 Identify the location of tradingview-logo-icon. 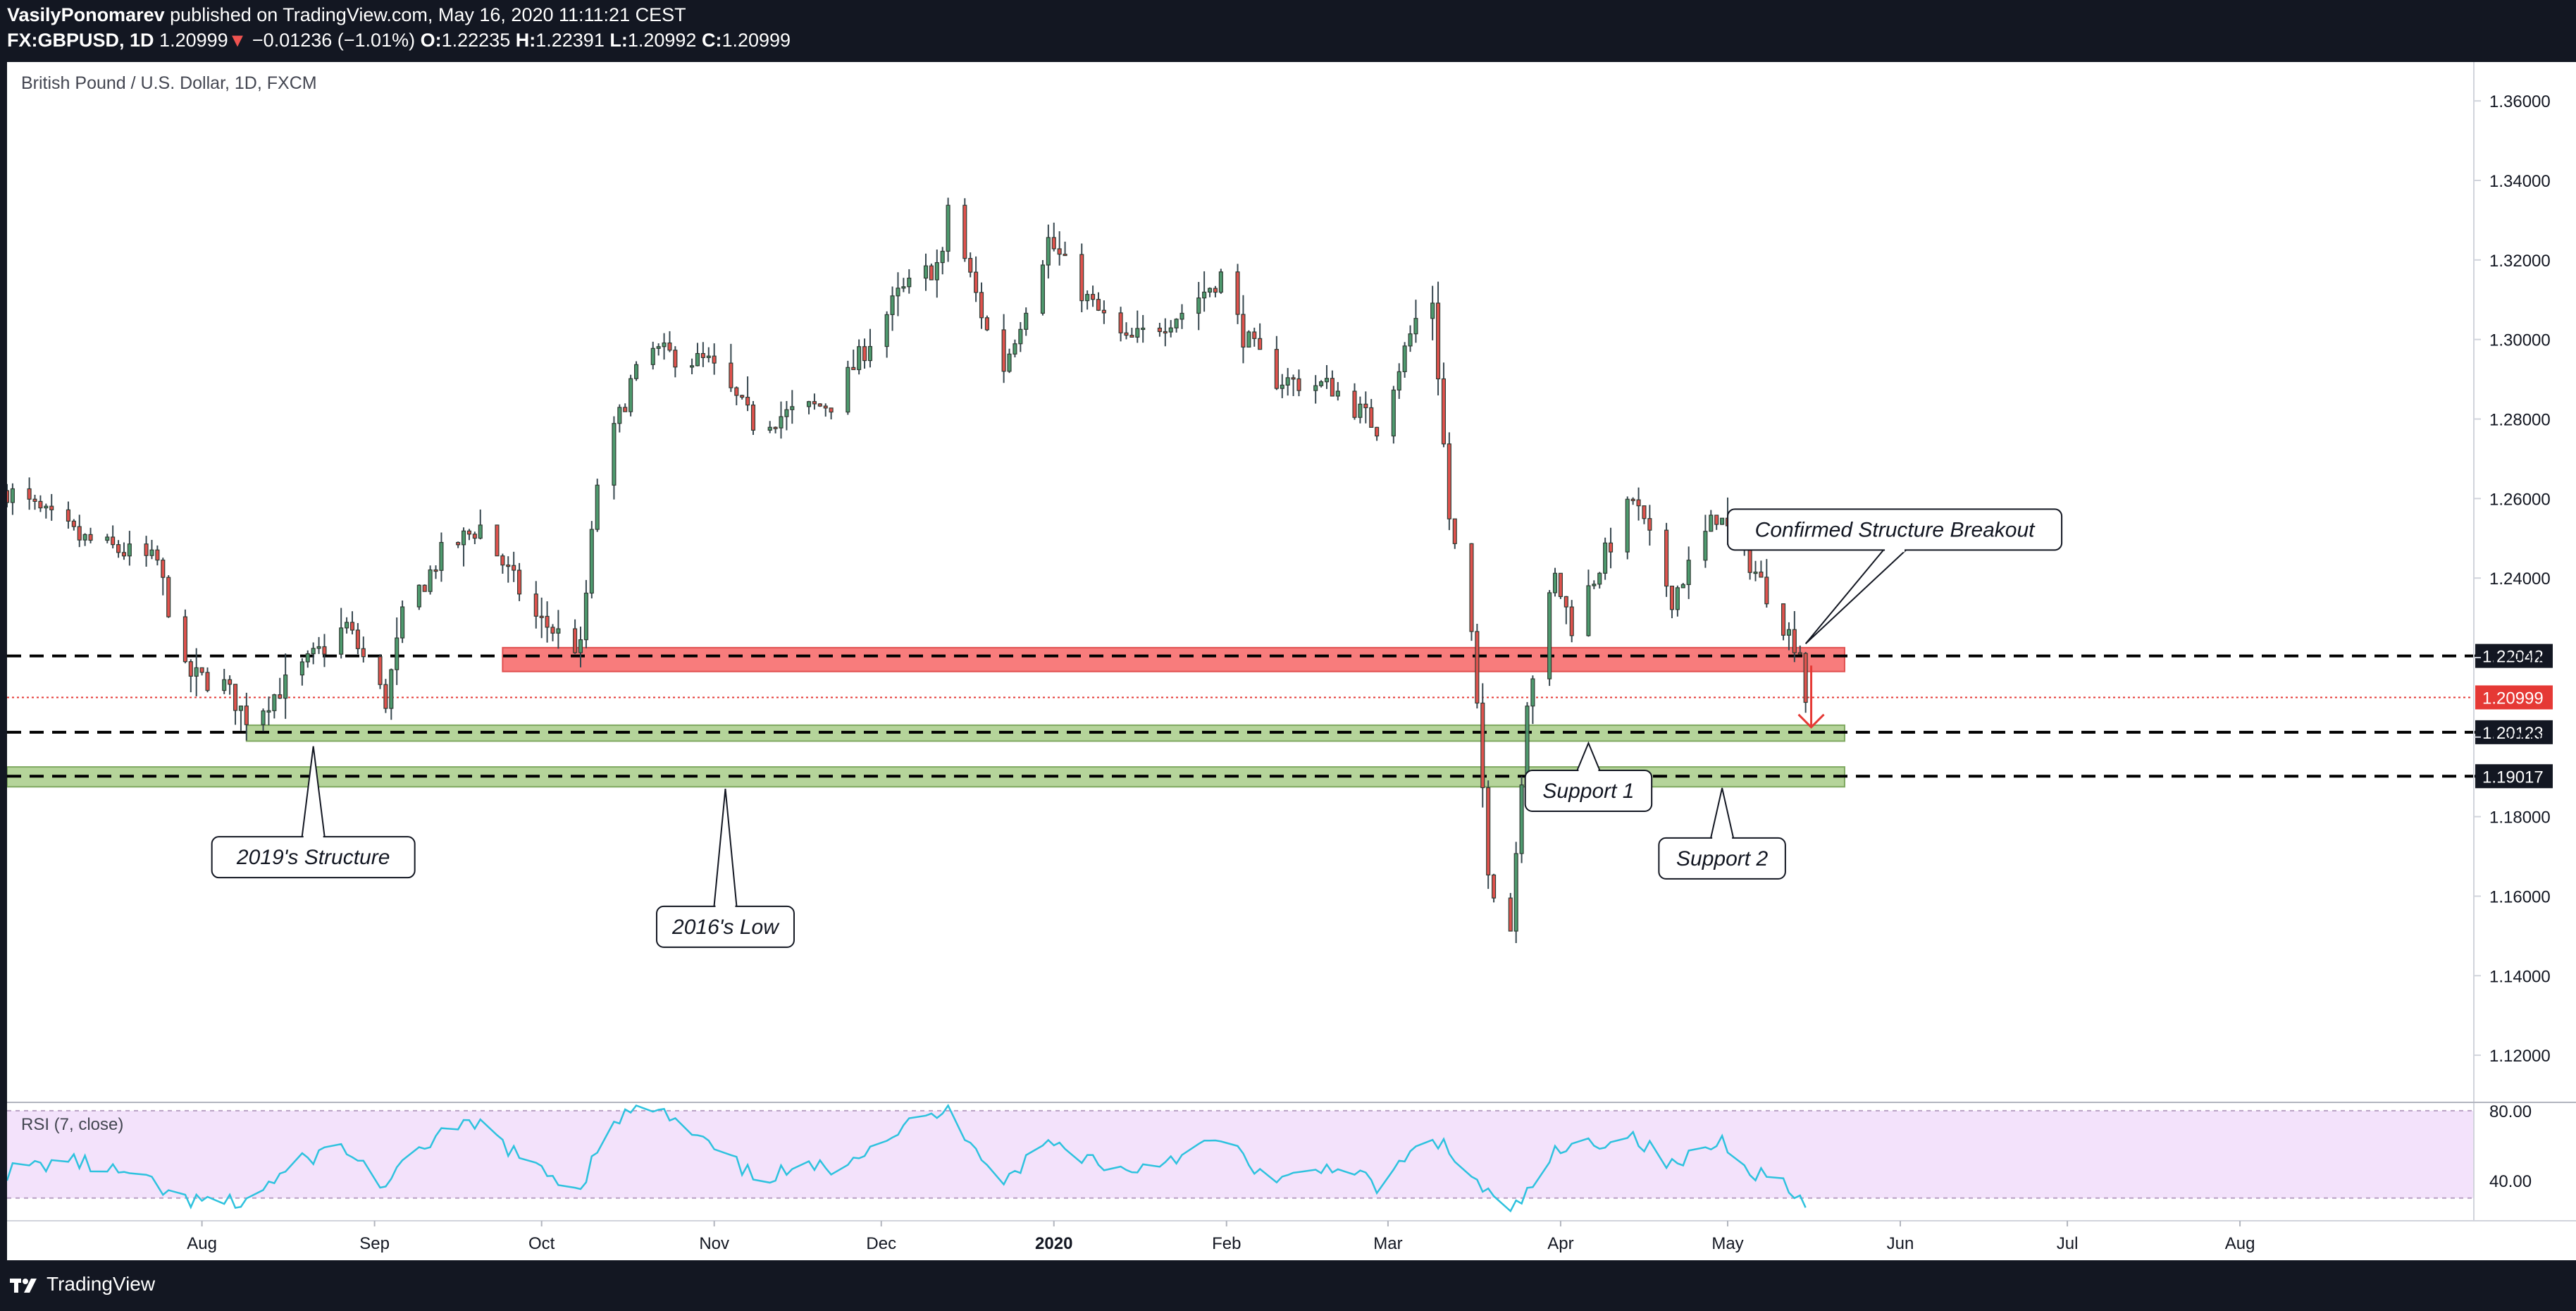
(25, 1285).